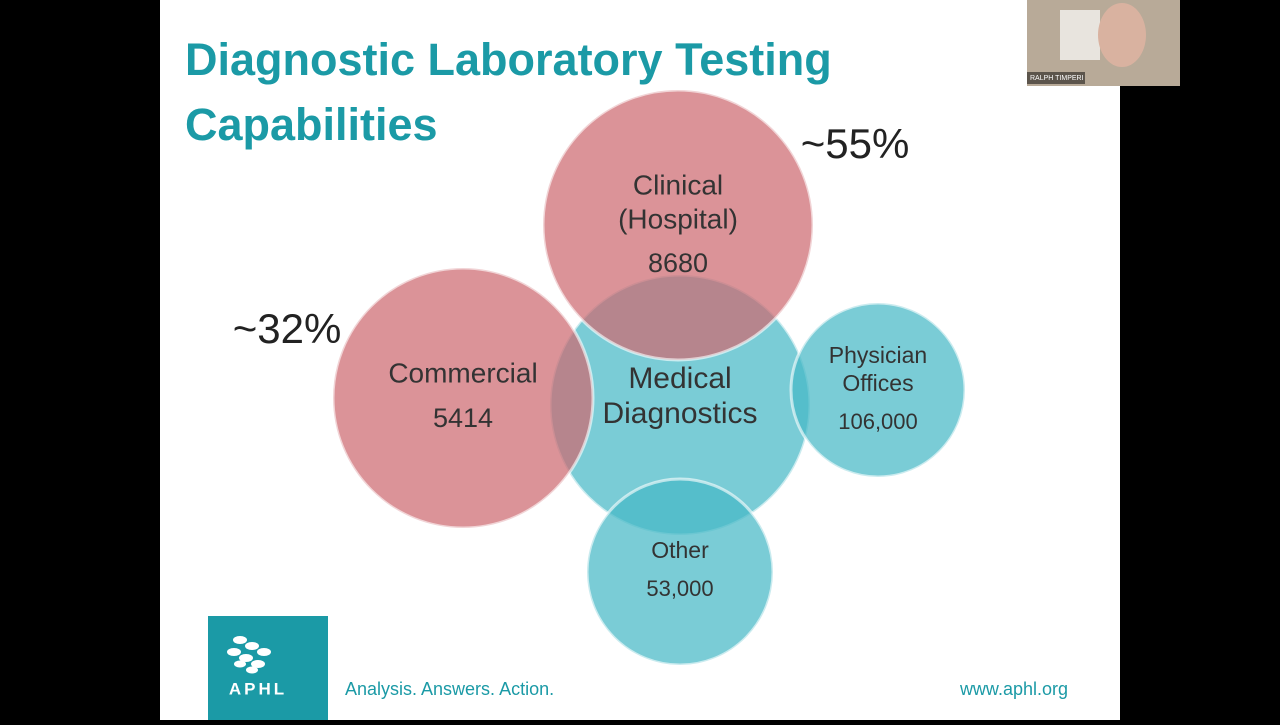 Image resolution: width=1280 pixels, height=725 pixels. What do you see at coordinates (680, 550) in the screenshot?
I see `node-label: Other` at bounding box center [680, 550].